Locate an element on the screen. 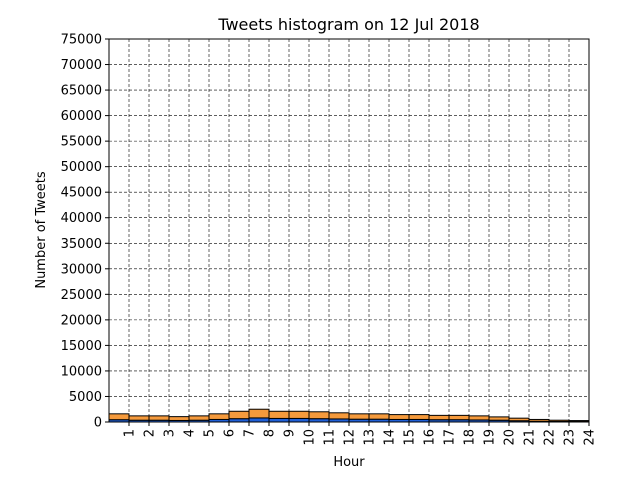 Image resolution: width=640 pixels, height=485 pixels. y-tick-label: 55000 is located at coordinates (81, 142).